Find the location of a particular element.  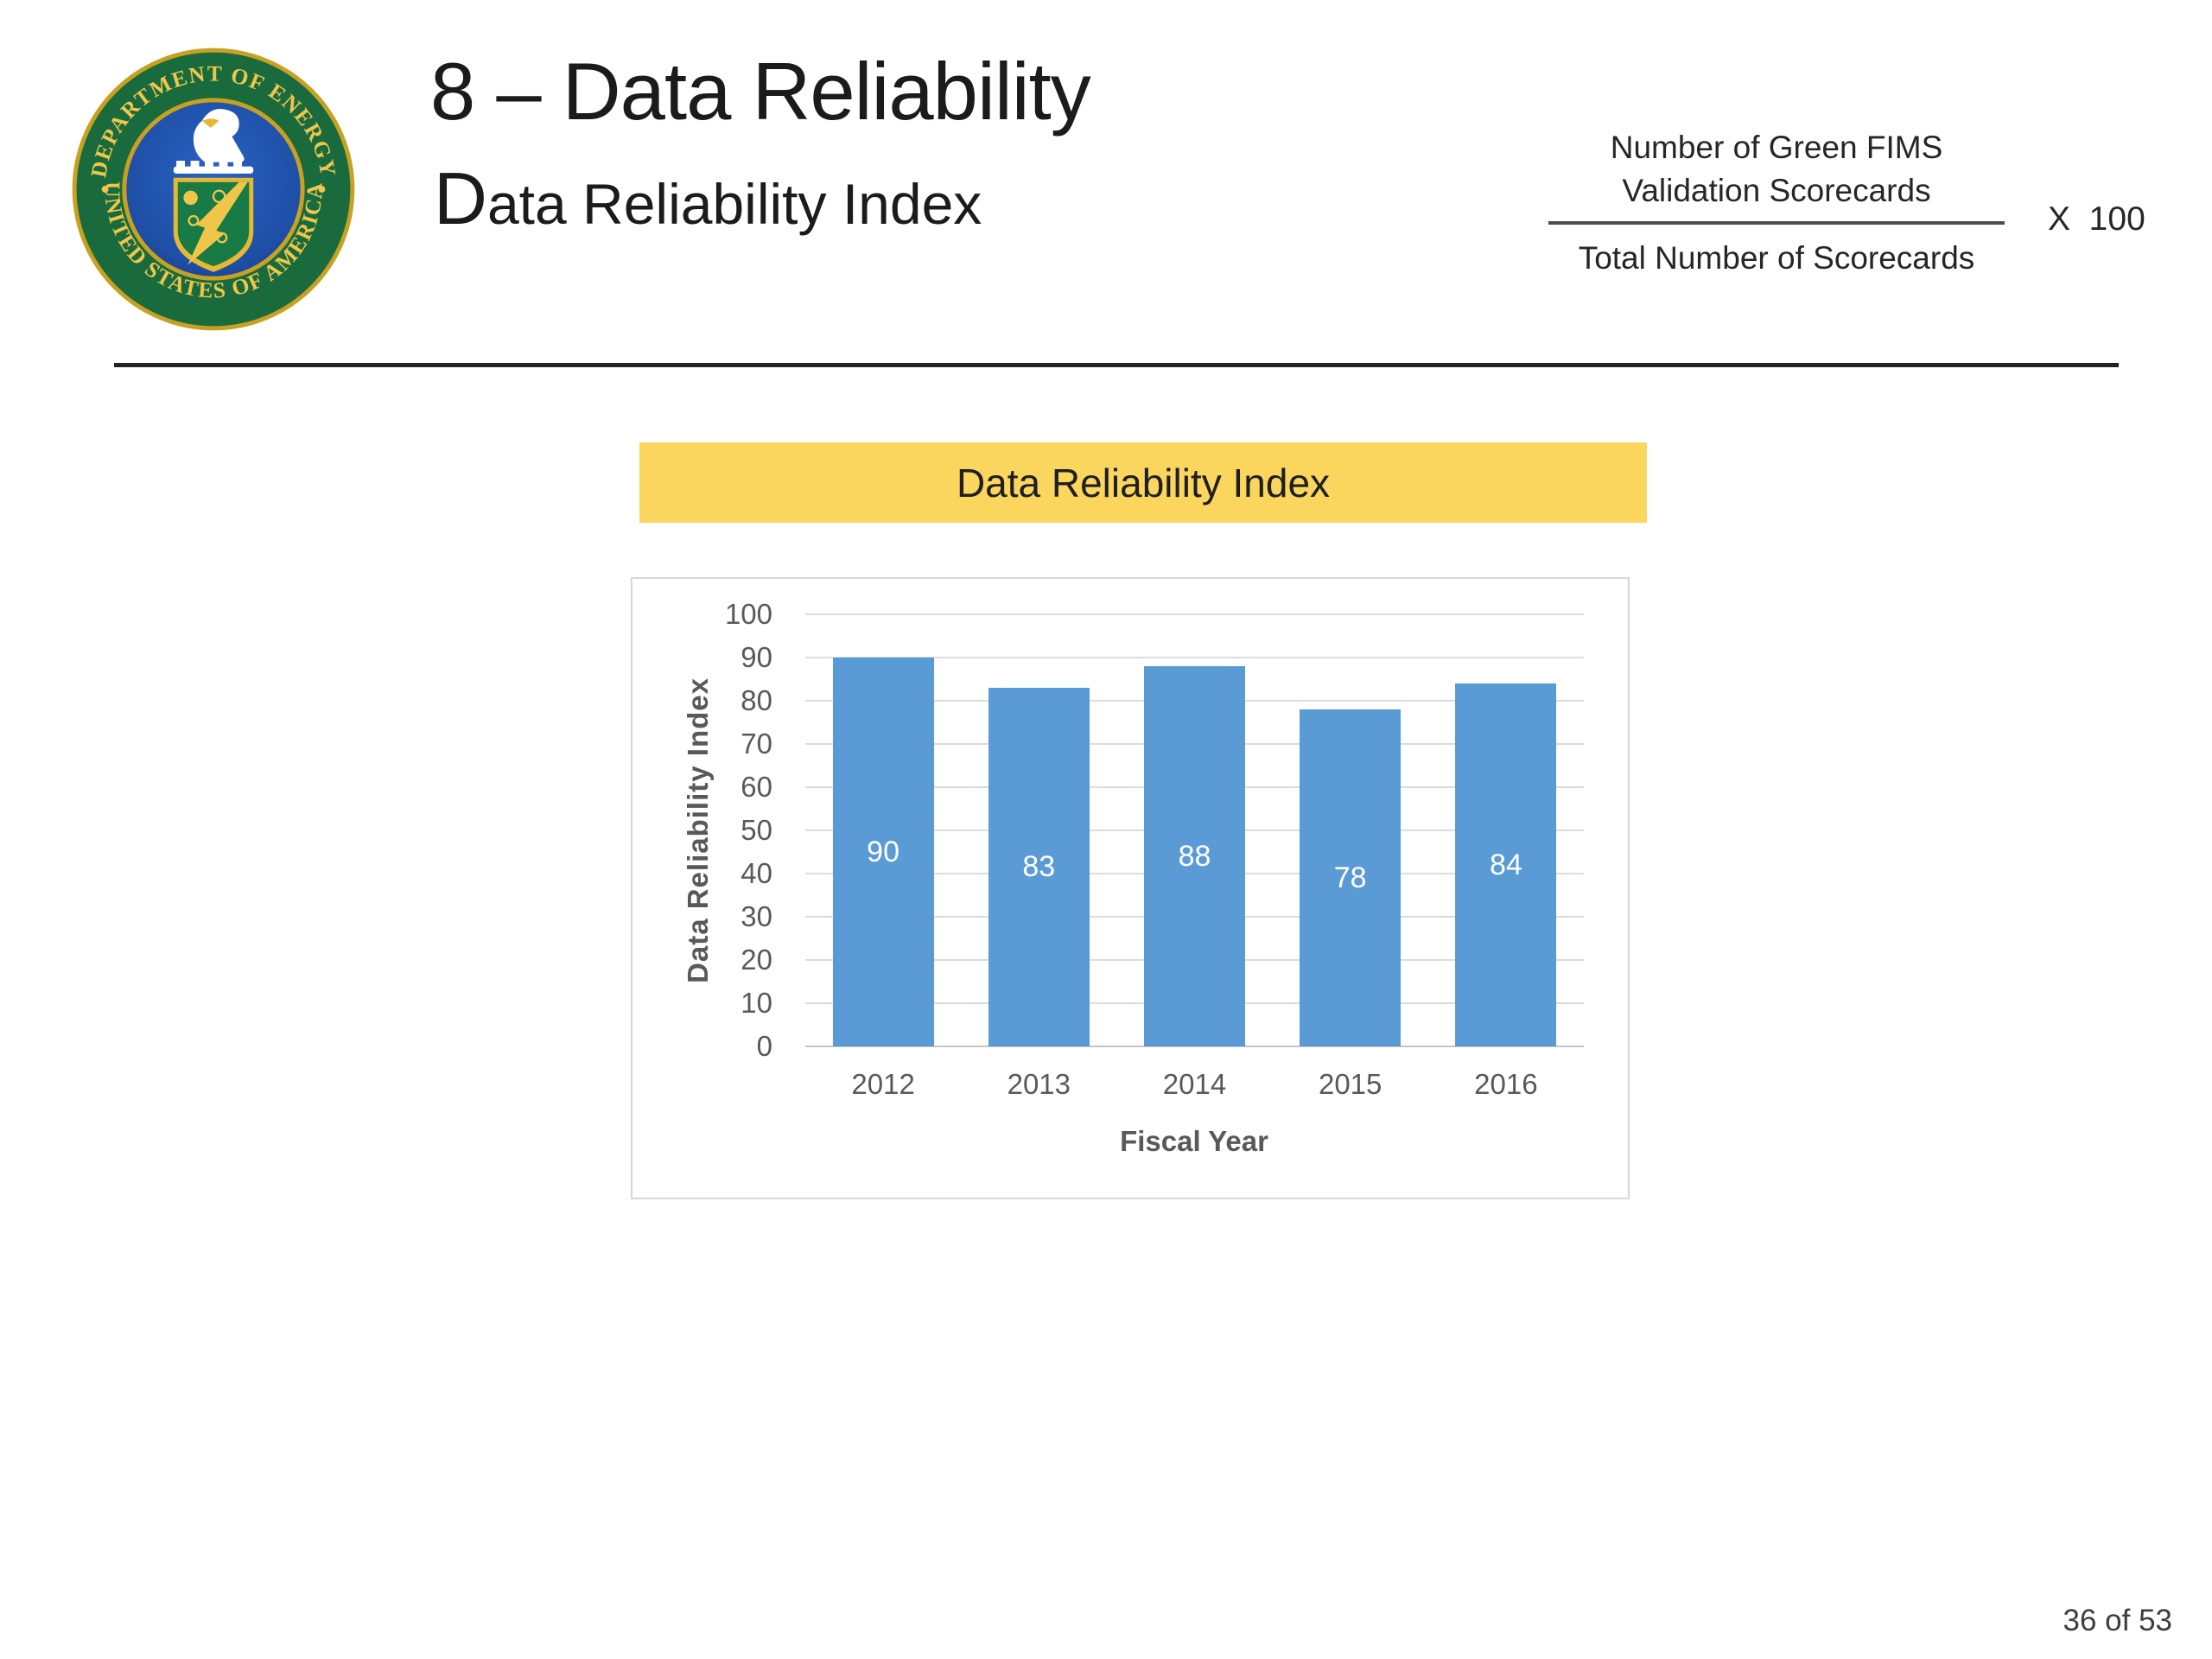

bar-2012: 90 is located at coordinates (883, 852).